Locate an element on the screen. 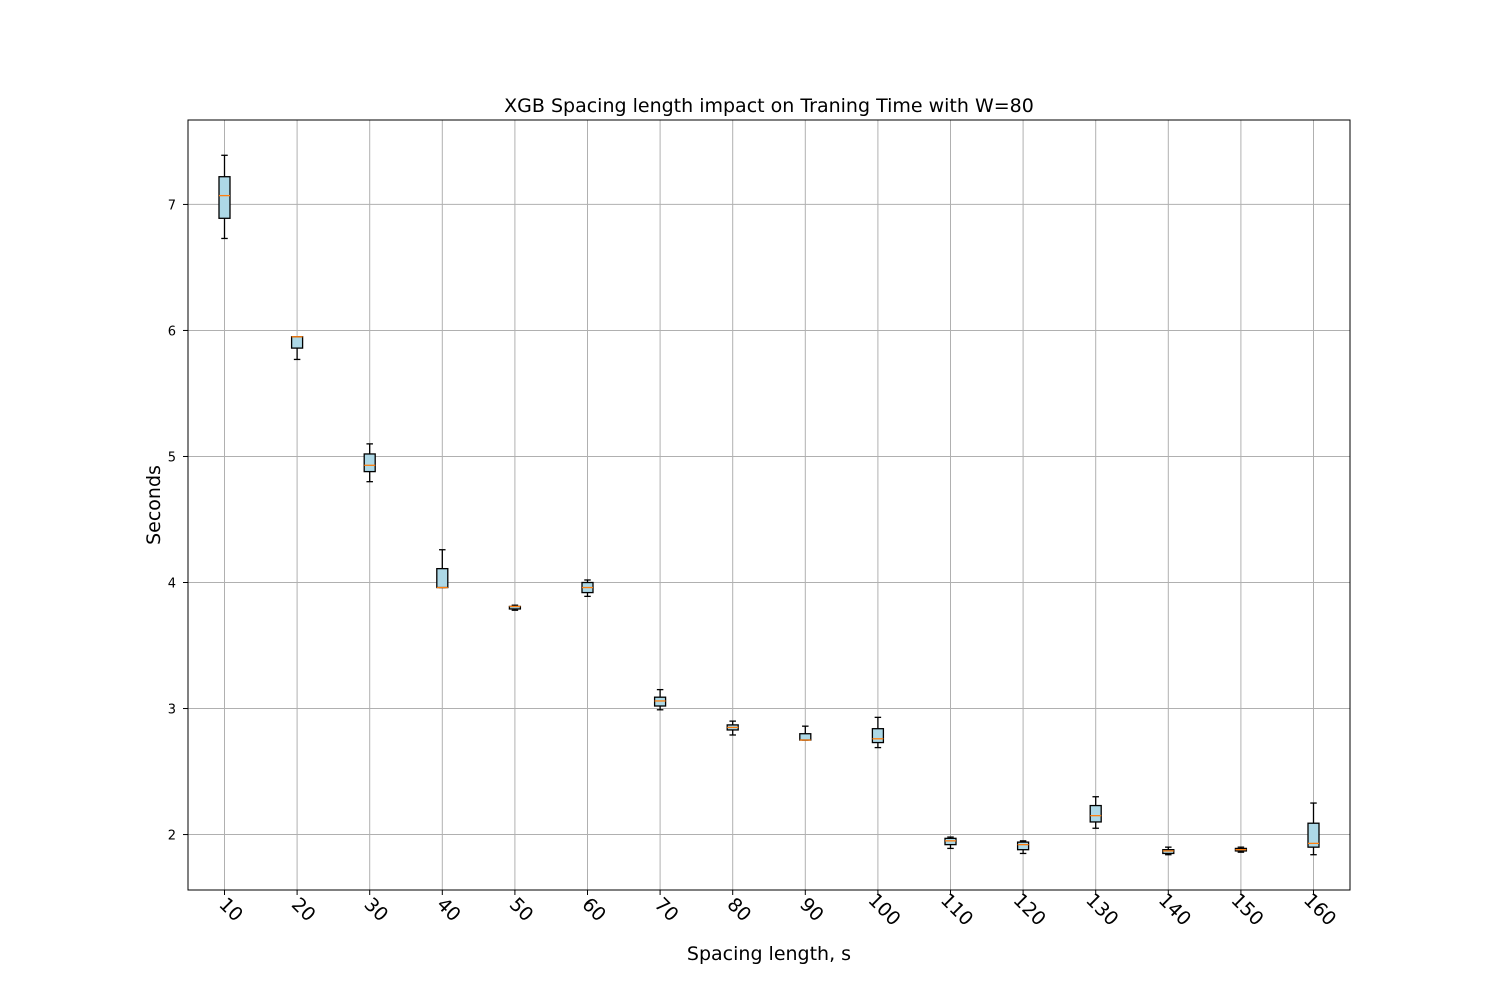 The width and height of the screenshot is (1500, 1000). x-tick-label: 110 is located at coordinates (956, 909).